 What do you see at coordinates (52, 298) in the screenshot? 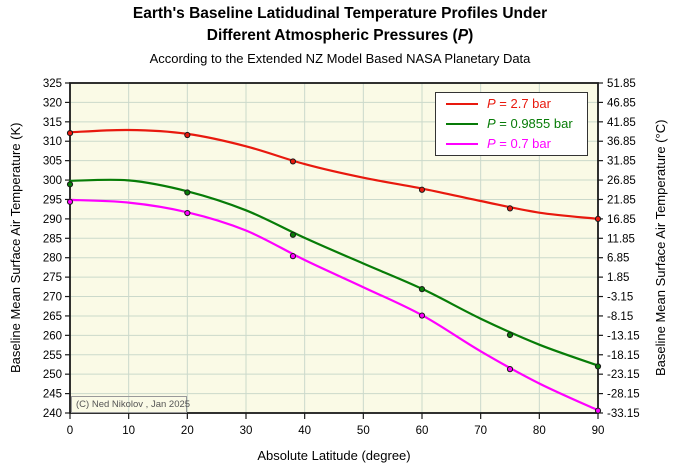
I see `y-tick-label-left: 270` at bounding box center [52, 298].